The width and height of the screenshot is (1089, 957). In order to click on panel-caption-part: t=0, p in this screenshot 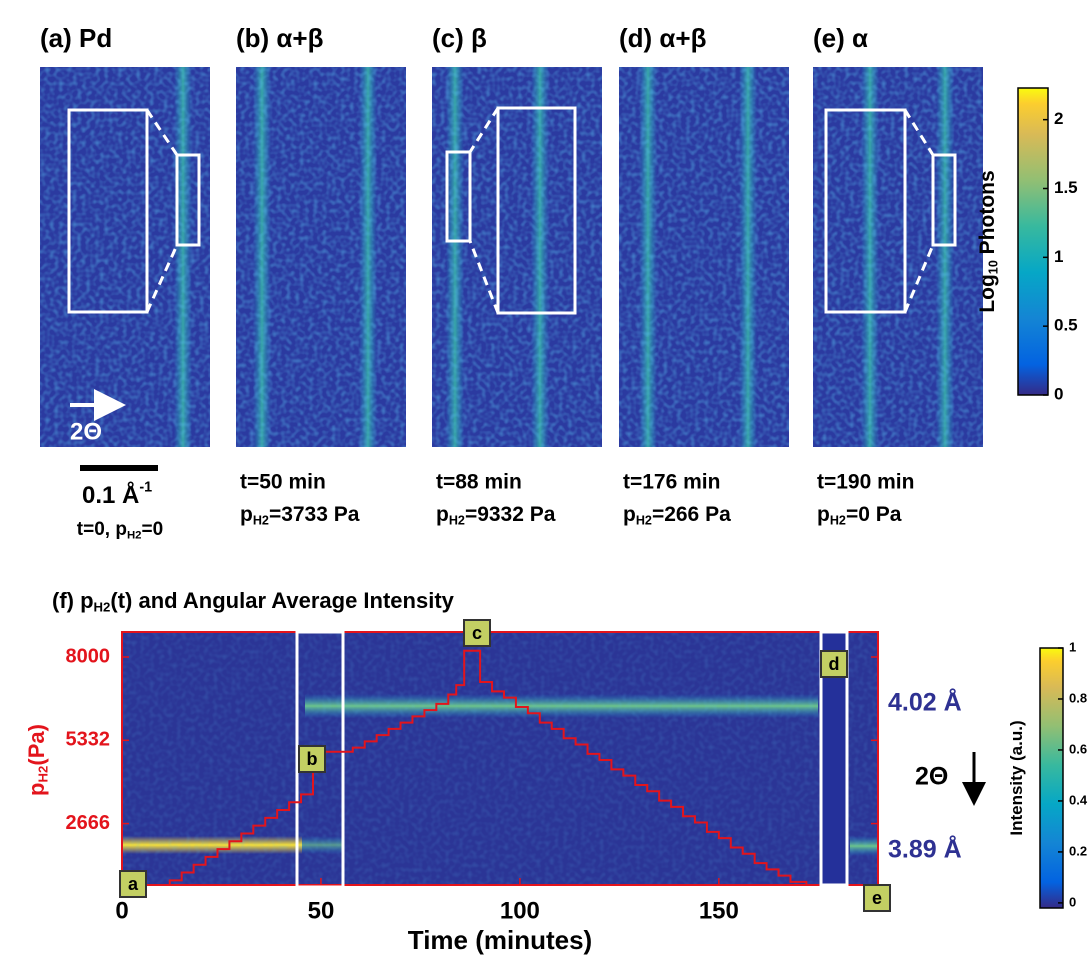, I will do `click(102, 529)`.